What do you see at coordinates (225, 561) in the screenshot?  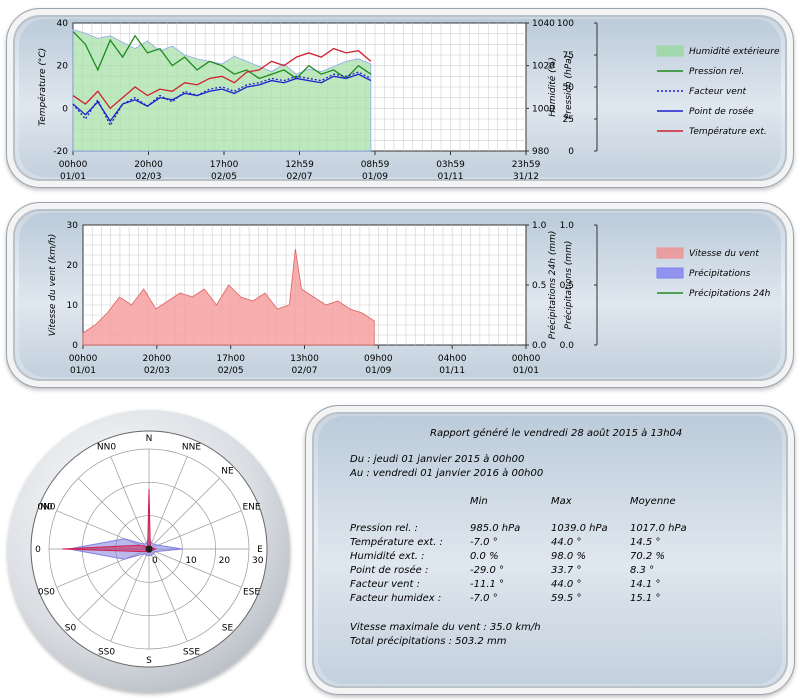 I see `rose-ring-label: 20` at bounding box center [225, 561].